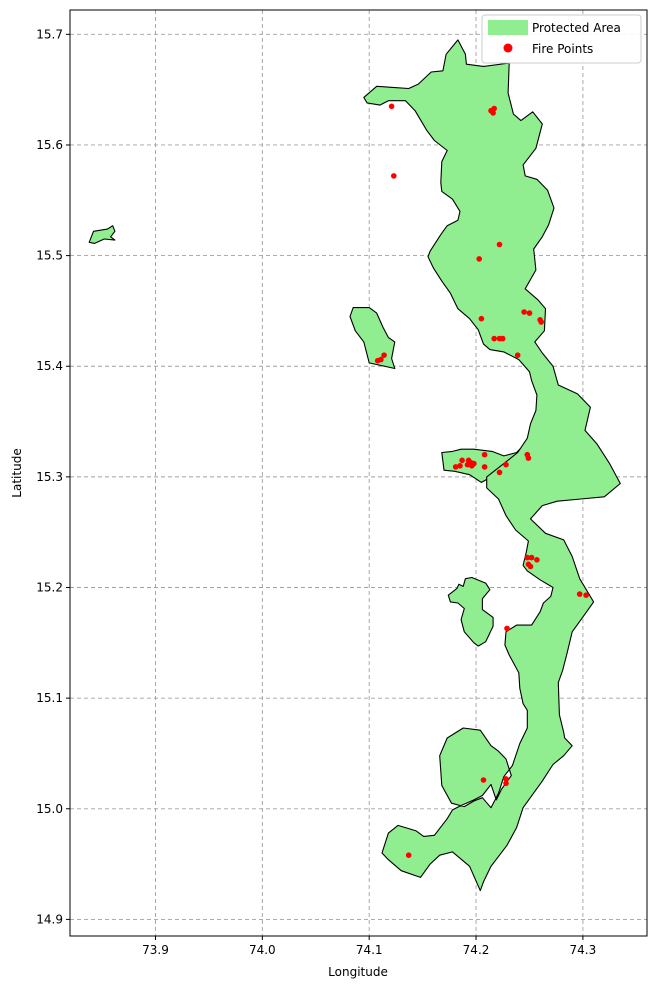  Describe the element at coordinates (508, 27) in the screenshot. I see `legend-swatch-protected-area` at that location.